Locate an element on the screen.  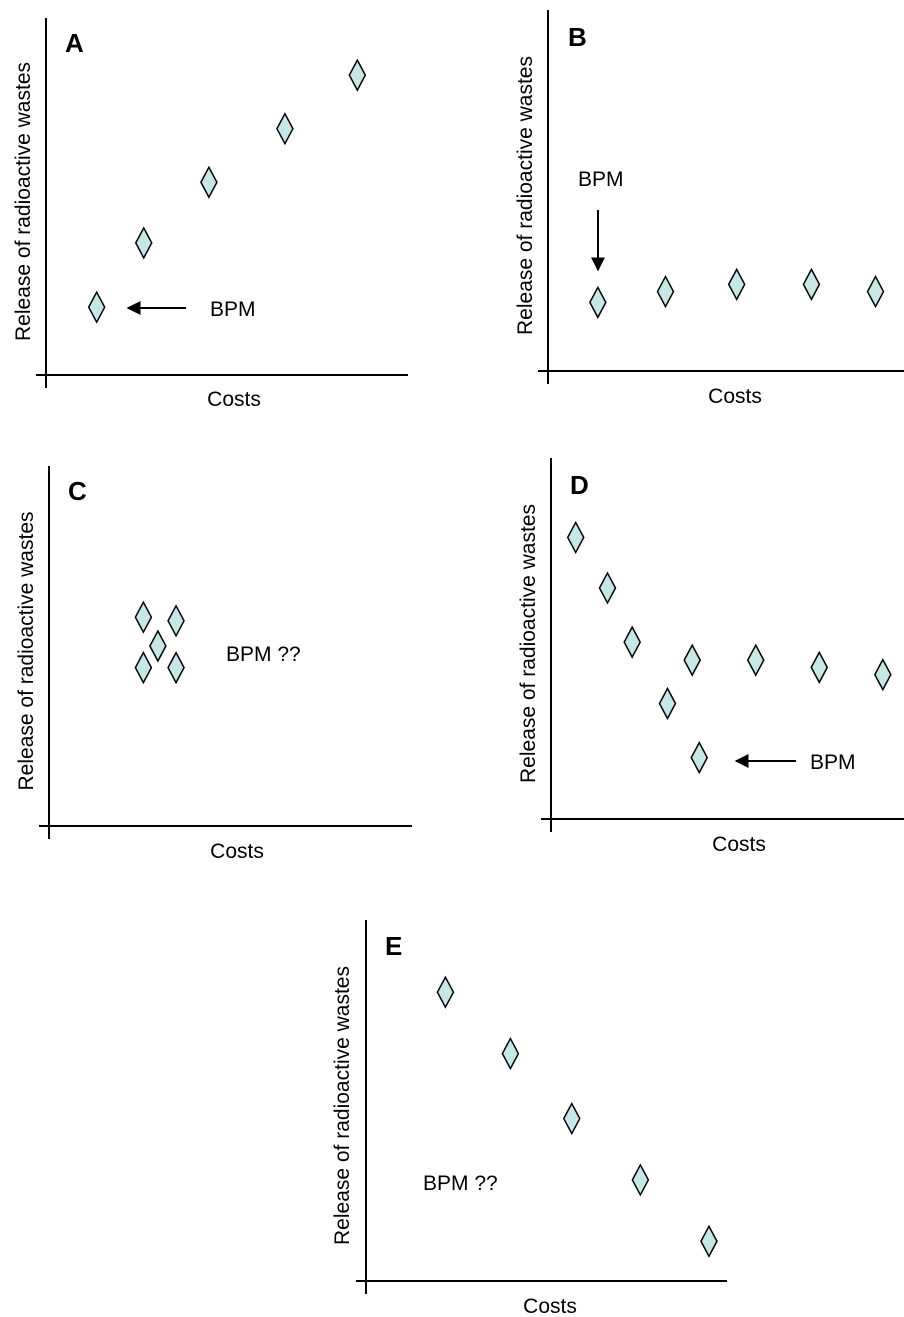
panel-label: D is located at coordinates (579, 485).